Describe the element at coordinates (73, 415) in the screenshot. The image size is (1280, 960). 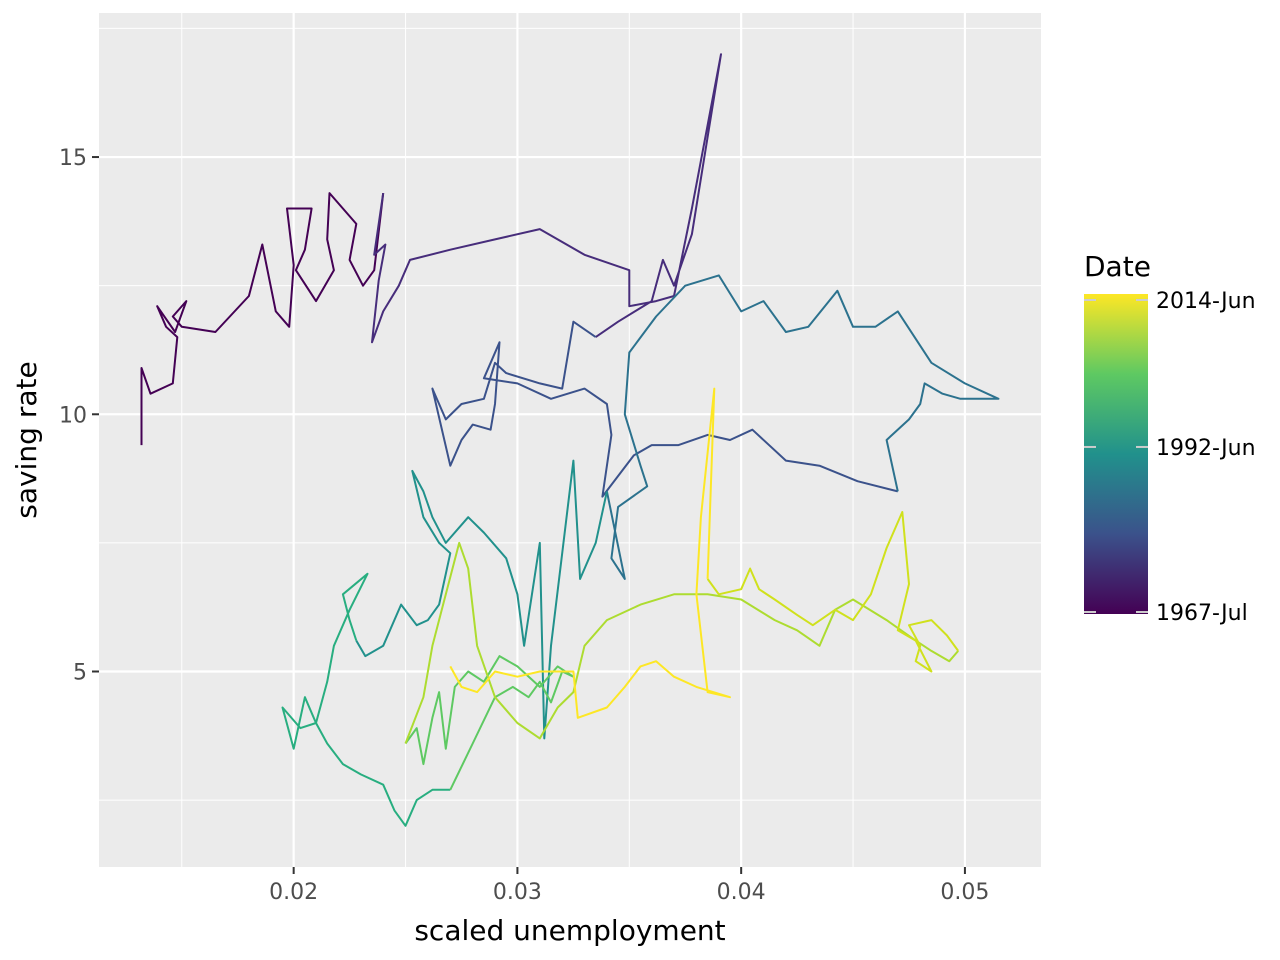
I see `y-tick-label: 10` at that location.